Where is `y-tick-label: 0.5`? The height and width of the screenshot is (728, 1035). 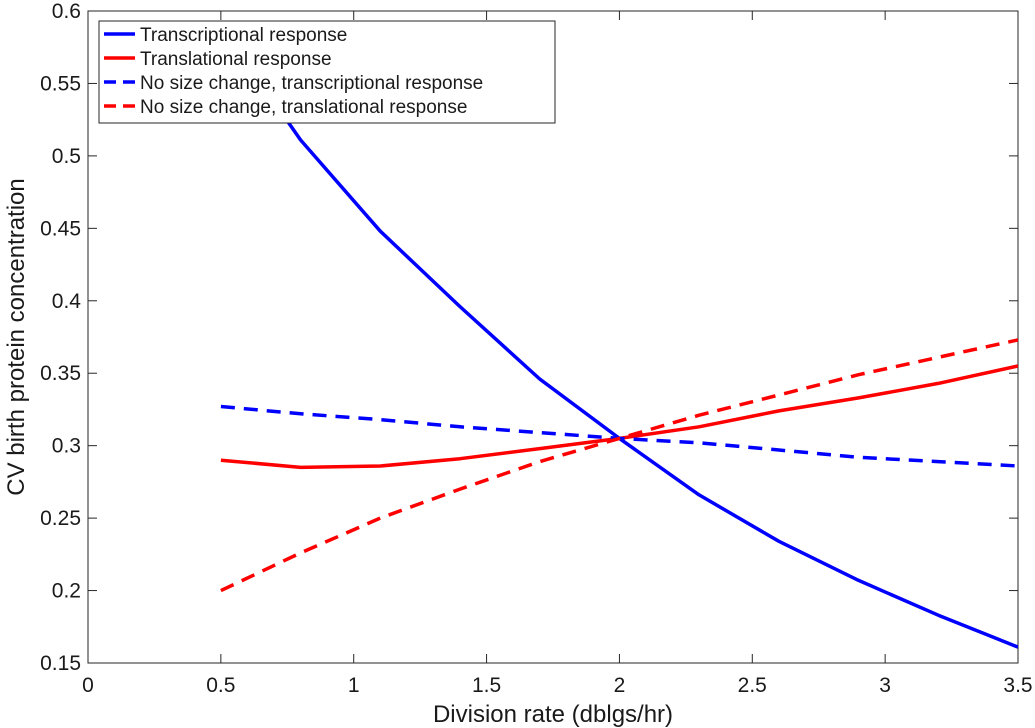
y-tick-label: 0.5 is located at coordinates (66, 156).